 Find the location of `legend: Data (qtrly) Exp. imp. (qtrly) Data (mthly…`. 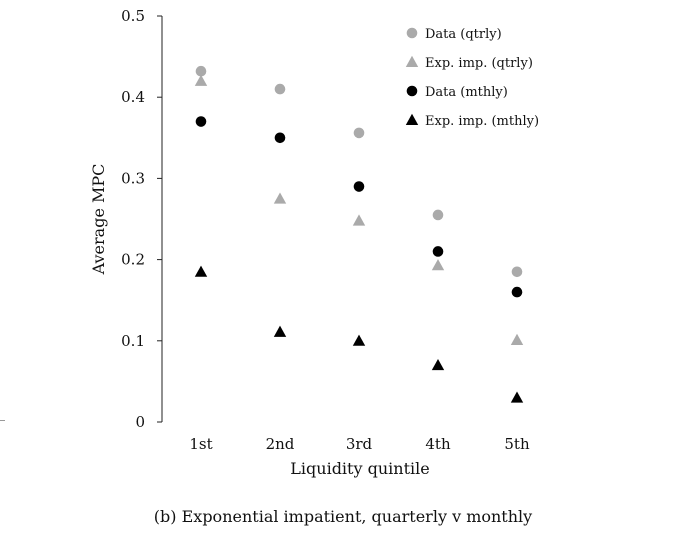

legend: Data (qtrly) Exp. imp. (qtrly) Data (mthly… is located at coordinates (472, 78).